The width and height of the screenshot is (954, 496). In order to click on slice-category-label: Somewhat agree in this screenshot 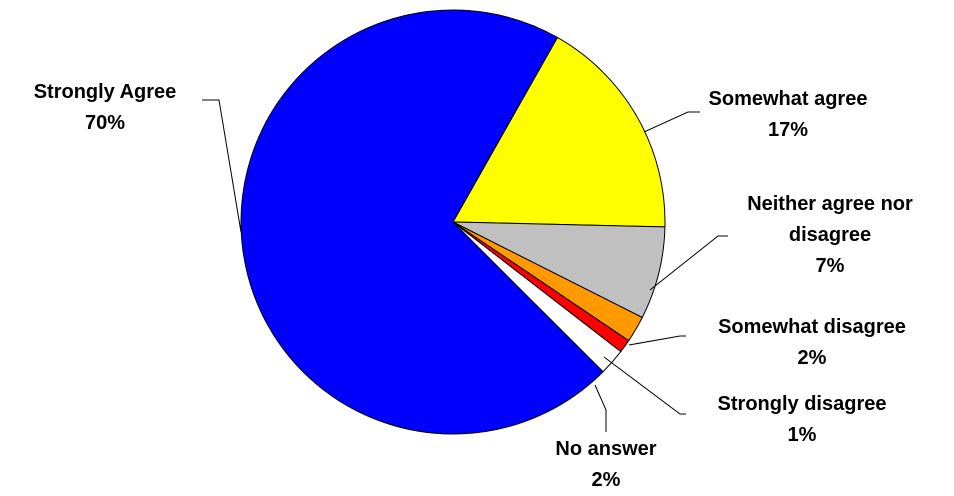, I will do `click(788, 99)`.